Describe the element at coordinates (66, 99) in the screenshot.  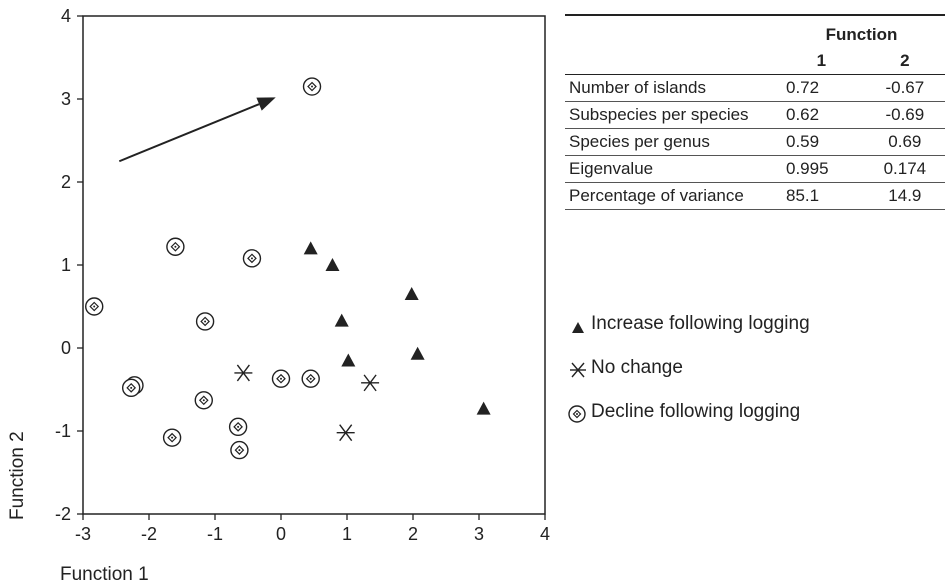
I see `y-tick-label: 3` at that location.